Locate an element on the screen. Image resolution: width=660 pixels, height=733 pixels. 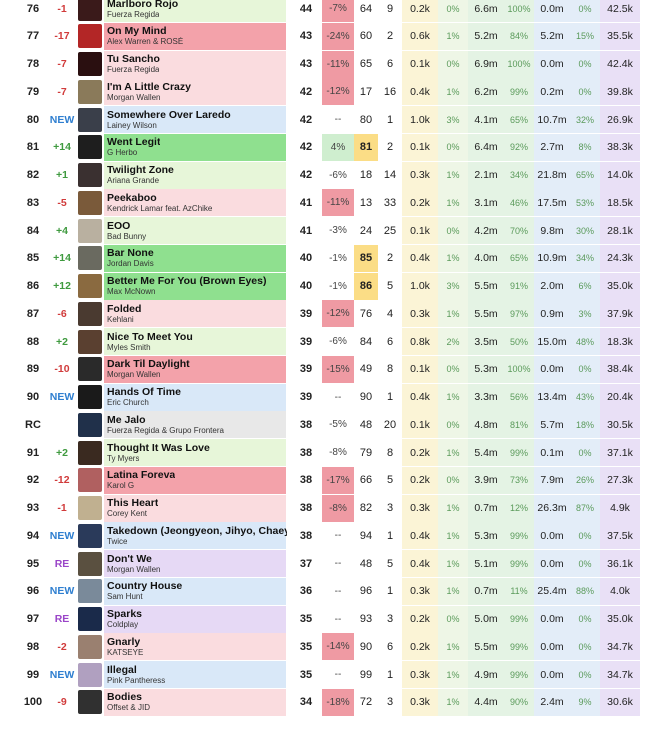
points-cell: 36 is located at coordinates (306, 591).